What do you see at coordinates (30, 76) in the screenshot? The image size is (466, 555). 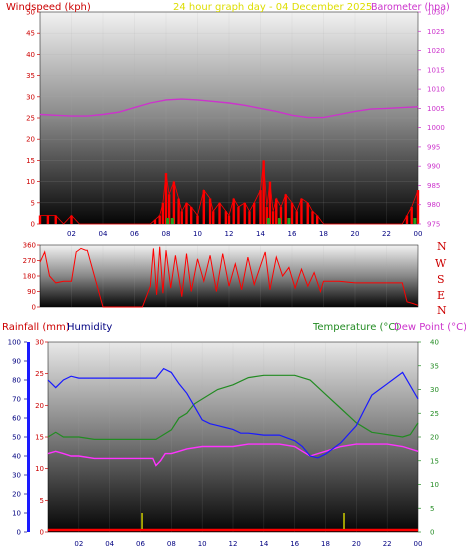 I see `wind-ytick-label: 35` at bounding box center [30, 76].